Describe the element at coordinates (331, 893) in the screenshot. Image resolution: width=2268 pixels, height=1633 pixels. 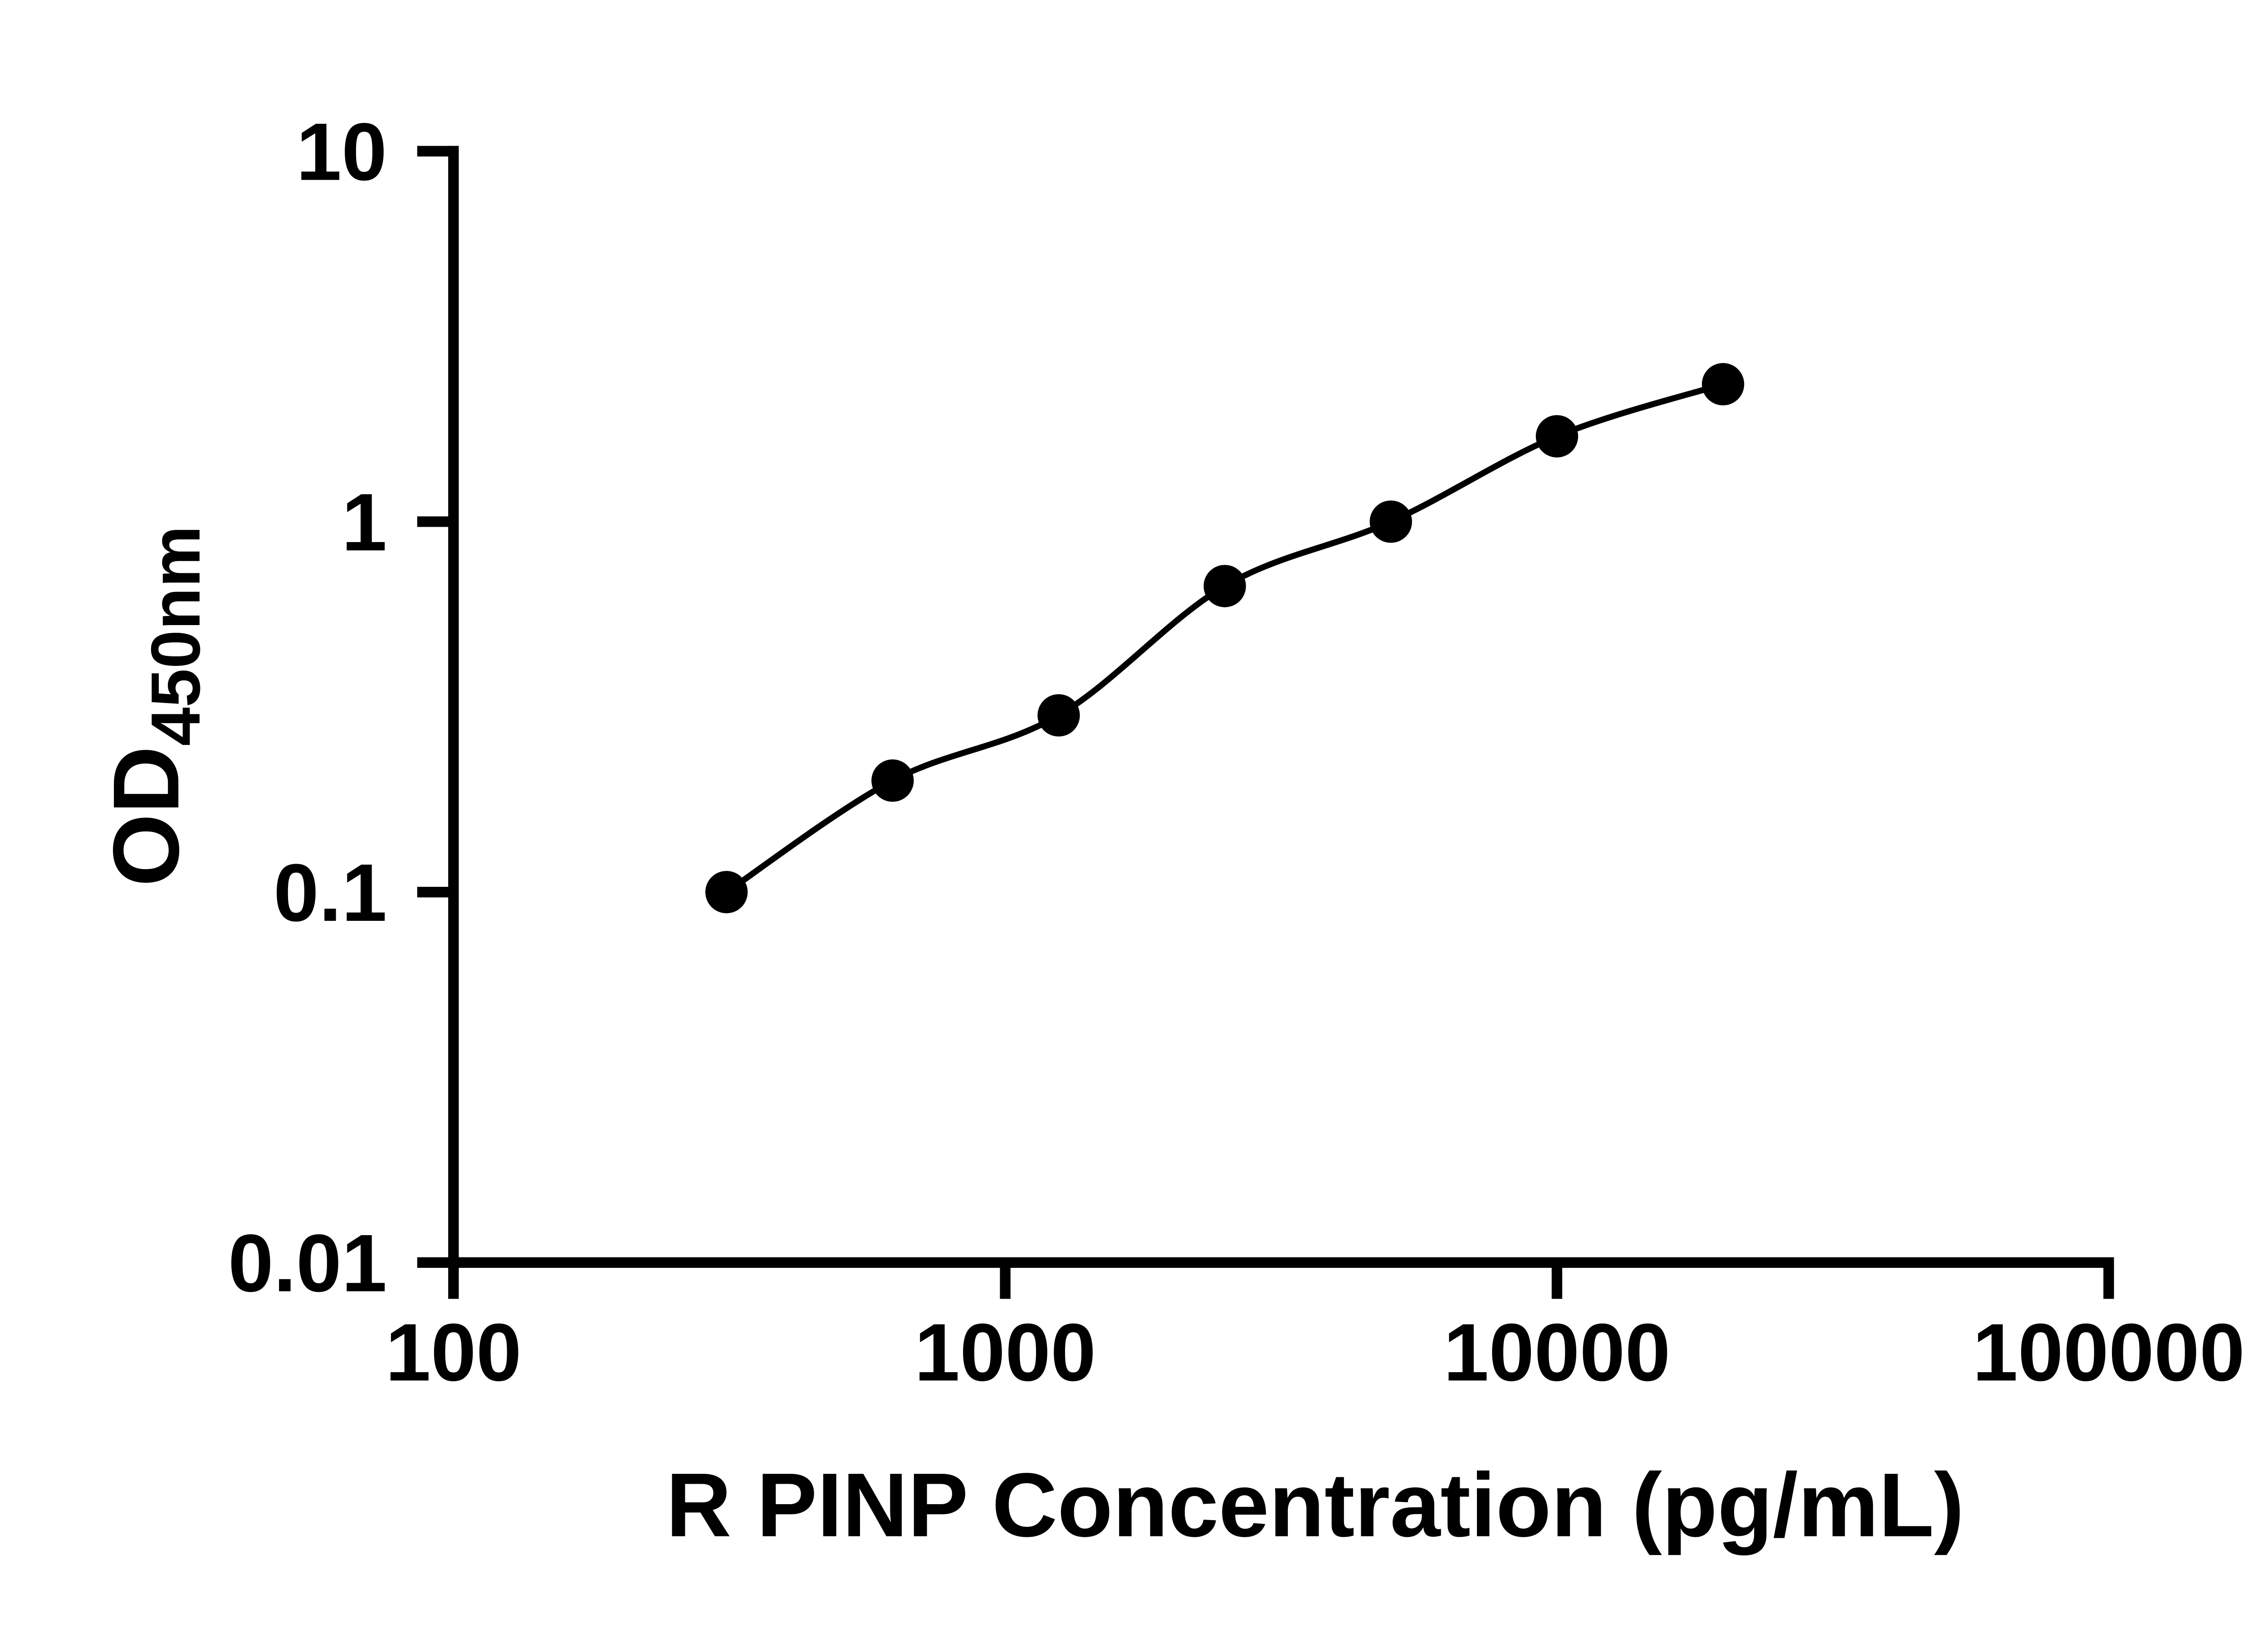
I see `y-tick-label: 0.1` at that location.